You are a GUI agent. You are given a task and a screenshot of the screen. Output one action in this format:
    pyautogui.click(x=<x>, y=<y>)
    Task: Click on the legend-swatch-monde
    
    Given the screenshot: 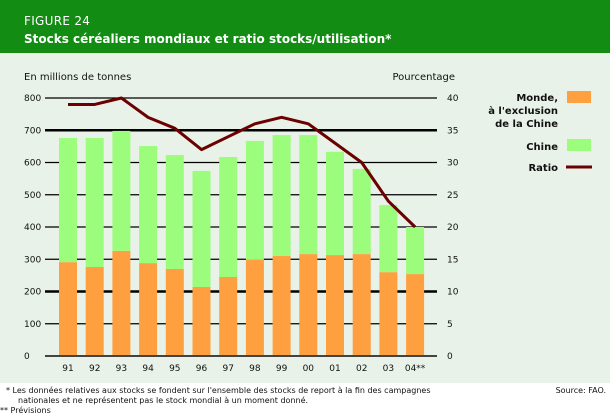 What is the action you would take?
    pyautogui.click(x=579, y=97)
    